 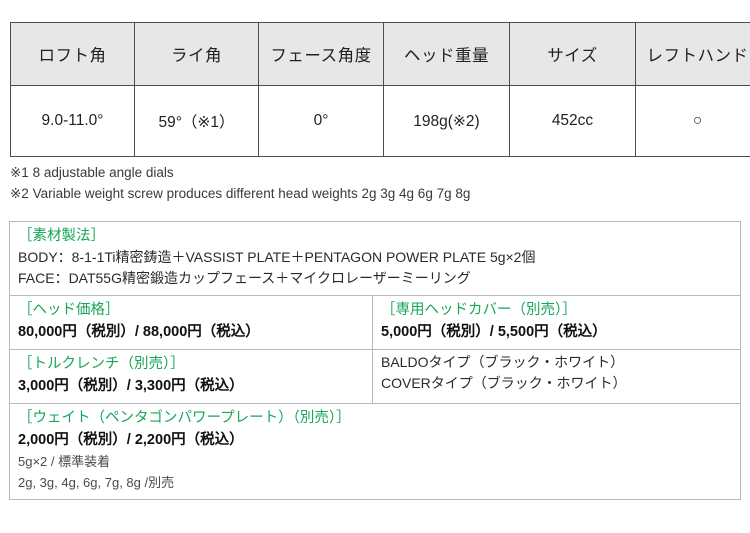 What do you see at coordinates (61, 236) in the screenshot?
I see `section-material-heading: ［素材製法］` at bounding box center [61, 236].